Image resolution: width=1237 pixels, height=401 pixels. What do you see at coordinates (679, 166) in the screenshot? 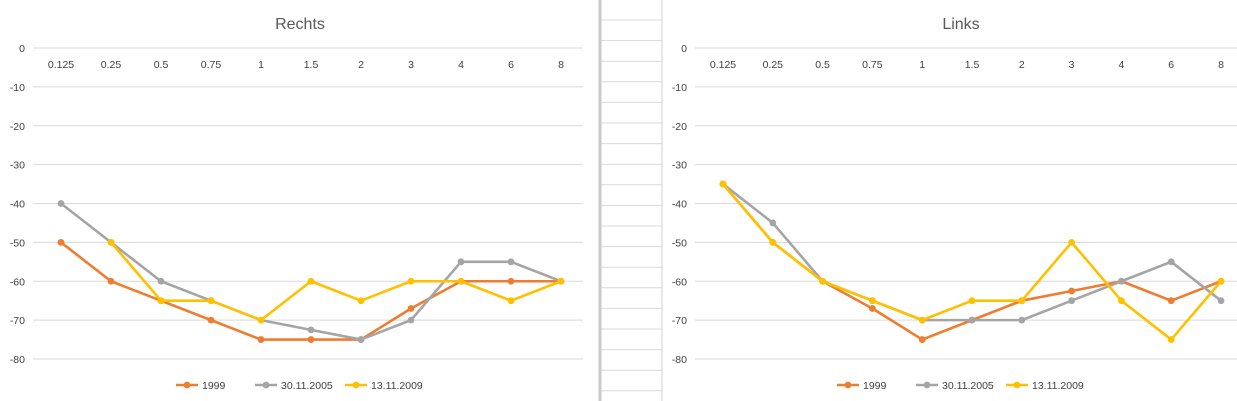
I see `y-tick-label: -30` at bounding box center [679, 166].